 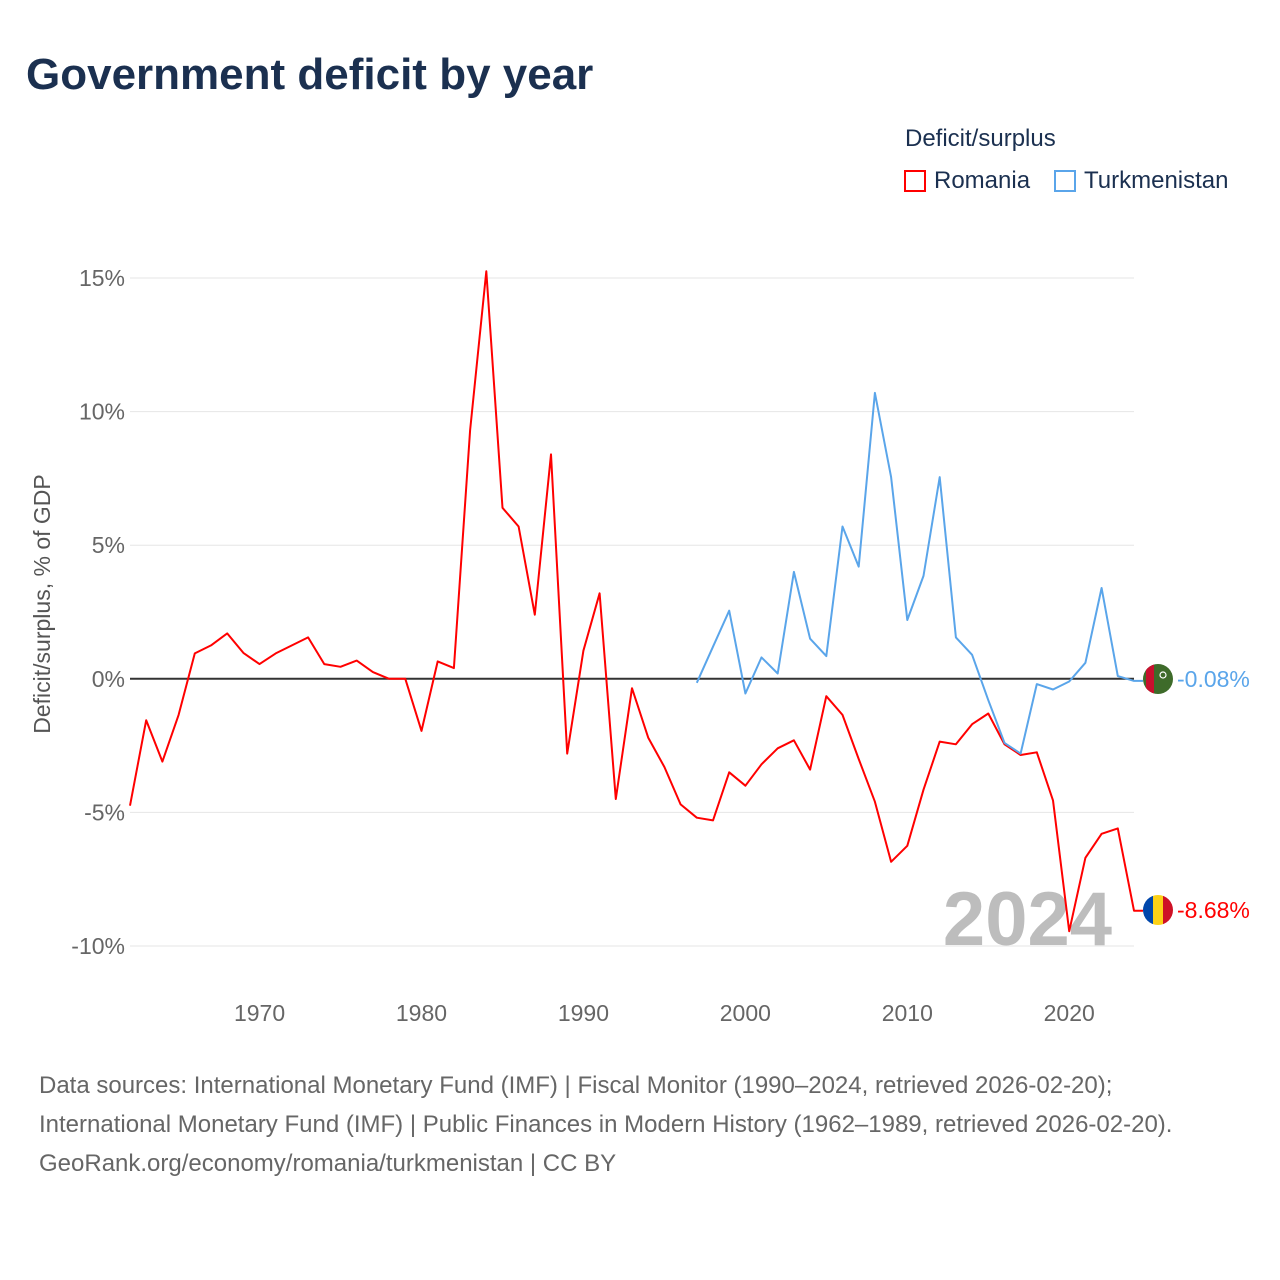 I want to click on y-tick-label: 15%, so click(x=102, y=278).